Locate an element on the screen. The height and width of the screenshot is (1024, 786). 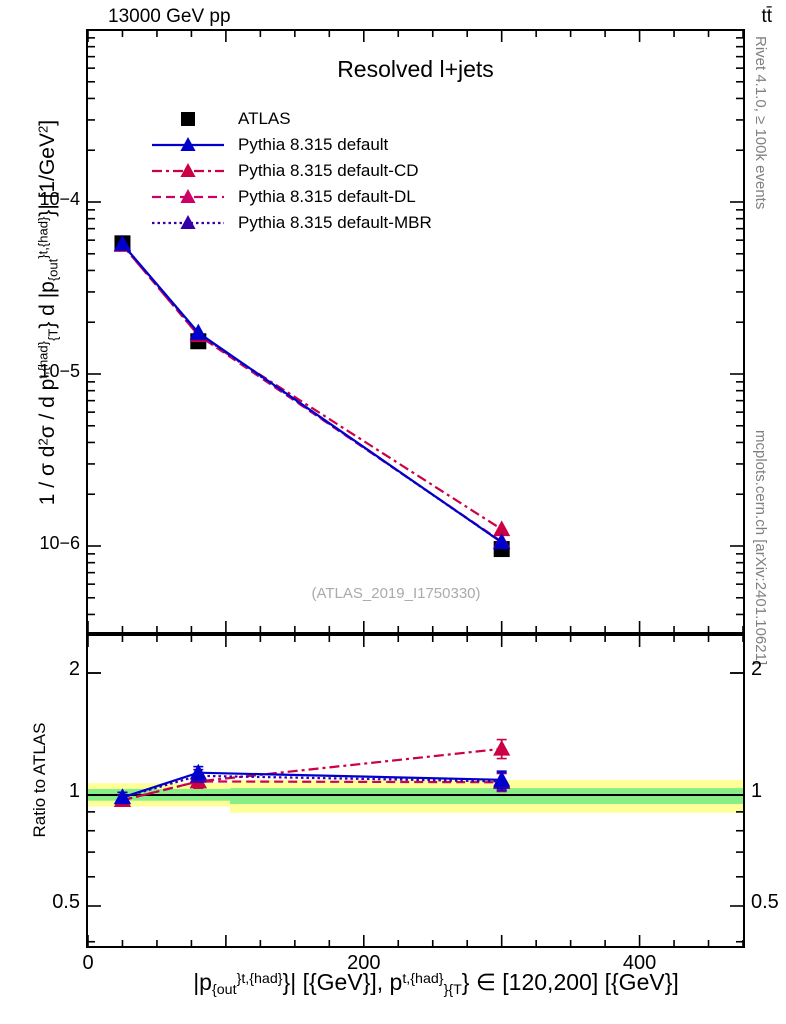
legend-item-pythia-8-315-default-mbr: Pythia 8.315 default-MBR is located at coordinates (291, 223).